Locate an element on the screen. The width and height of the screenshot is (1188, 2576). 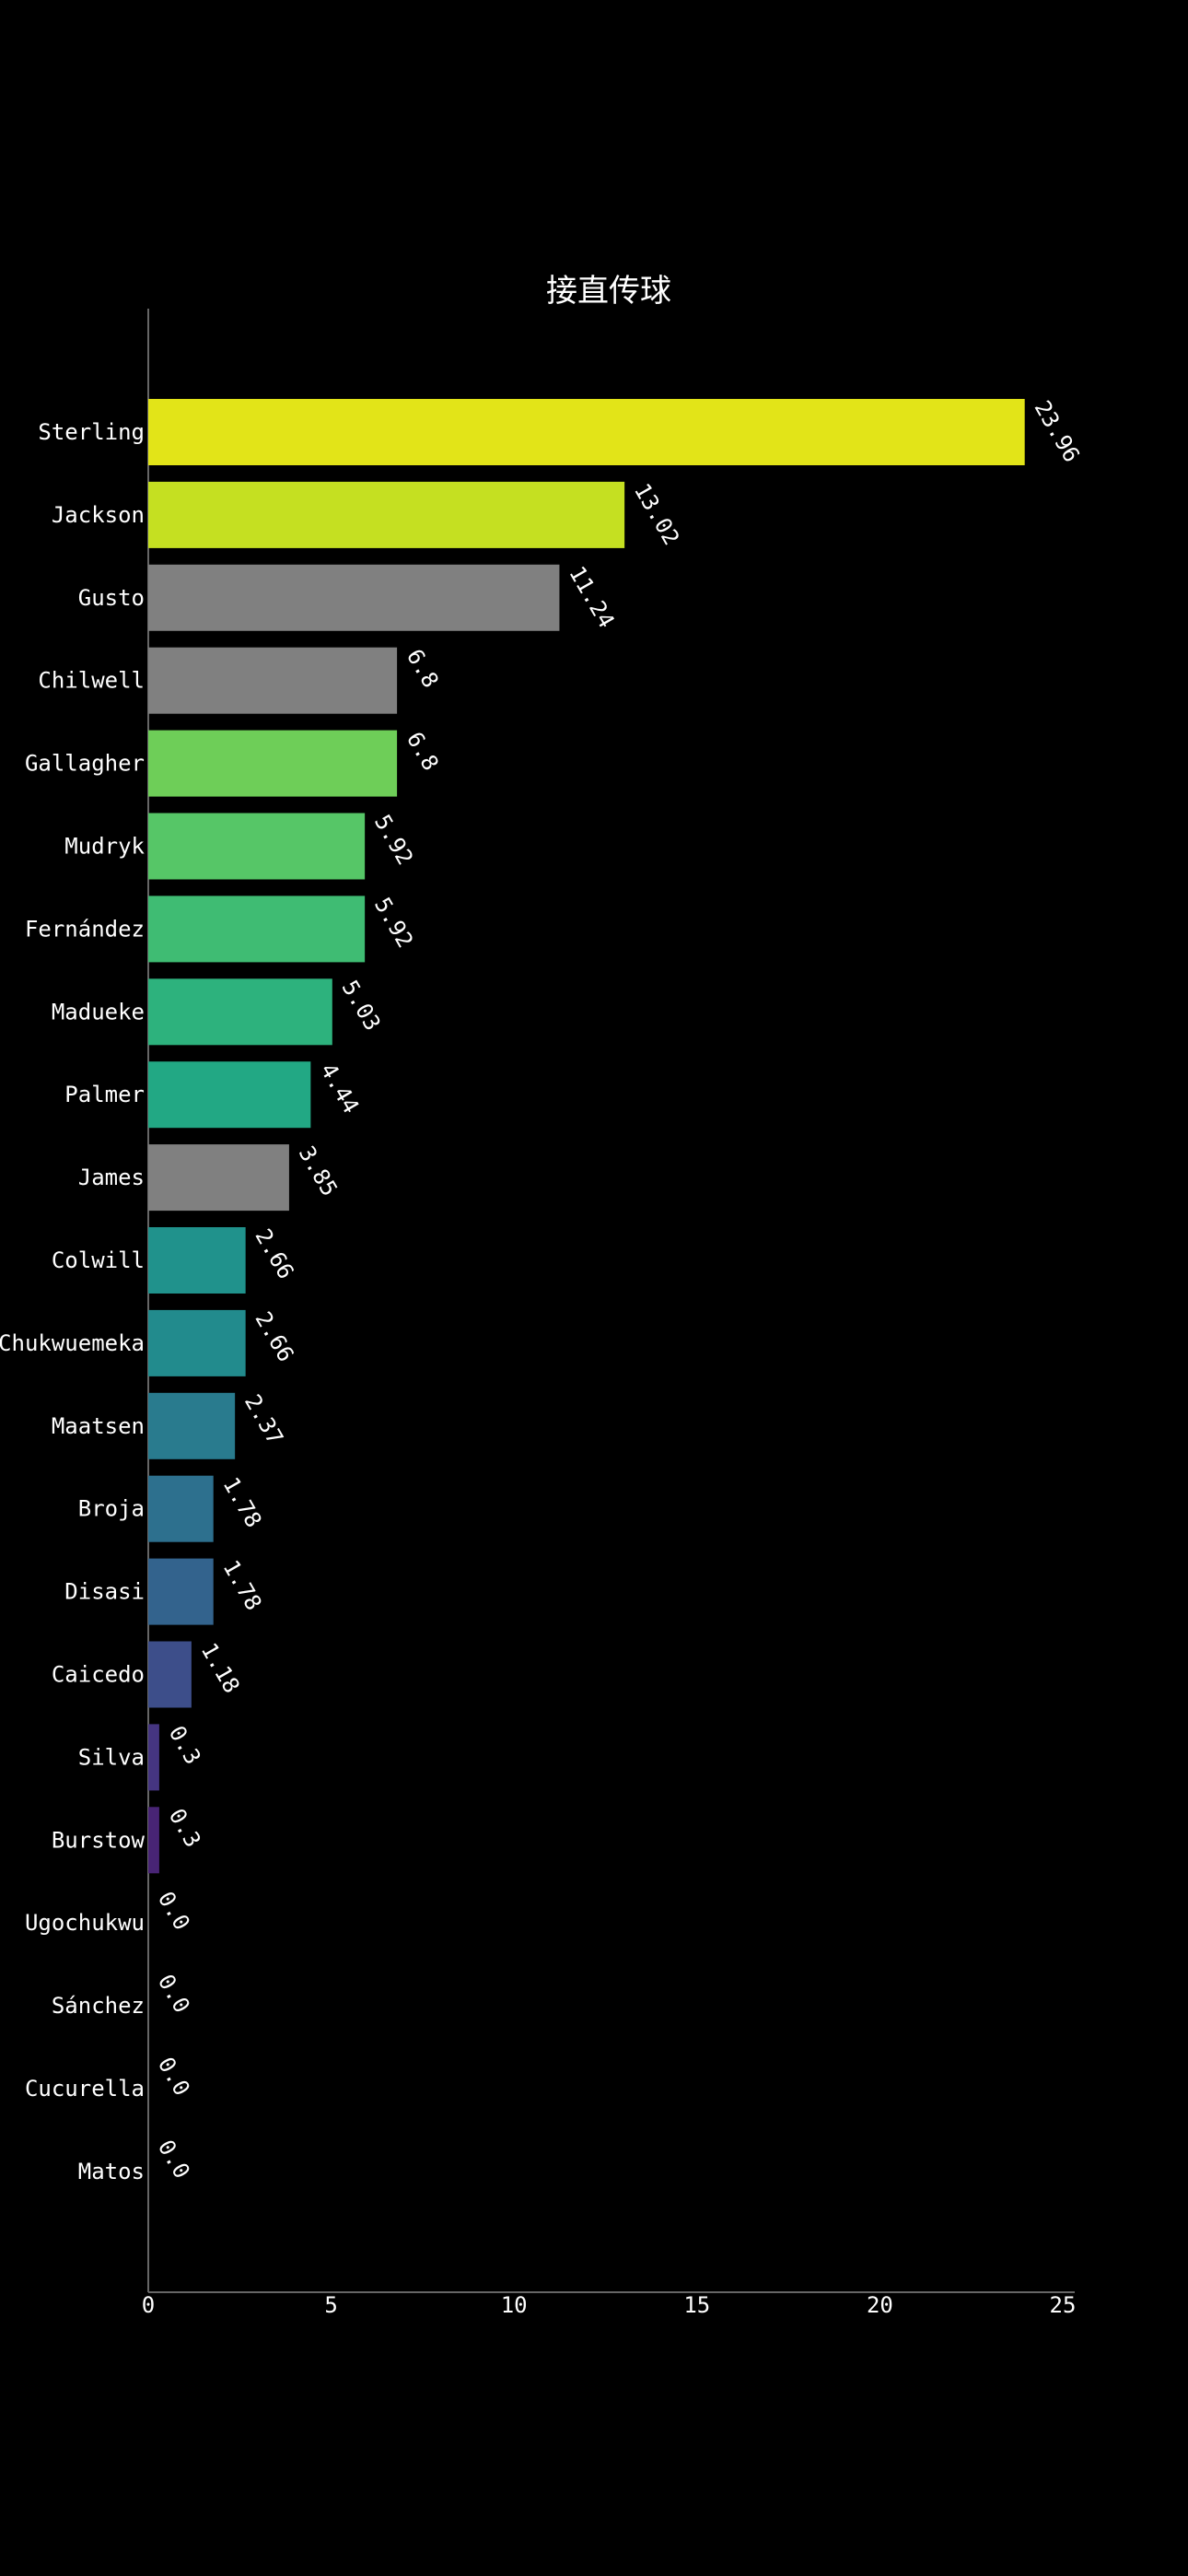
category-label: Mudryk is located at coordinates (105, 847).